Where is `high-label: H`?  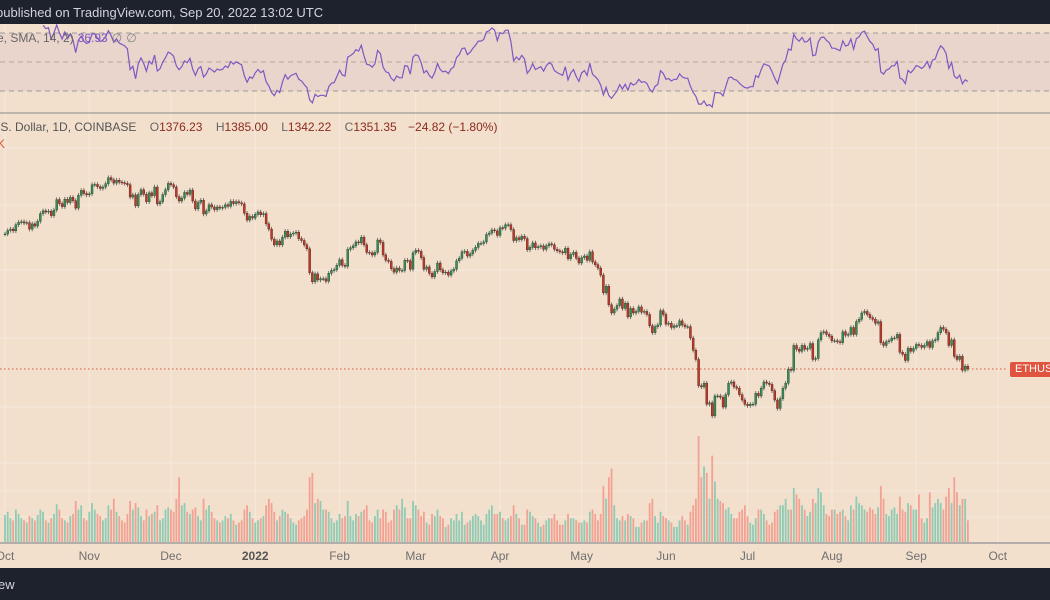 high-label: H is located at coordinates (220, 127).